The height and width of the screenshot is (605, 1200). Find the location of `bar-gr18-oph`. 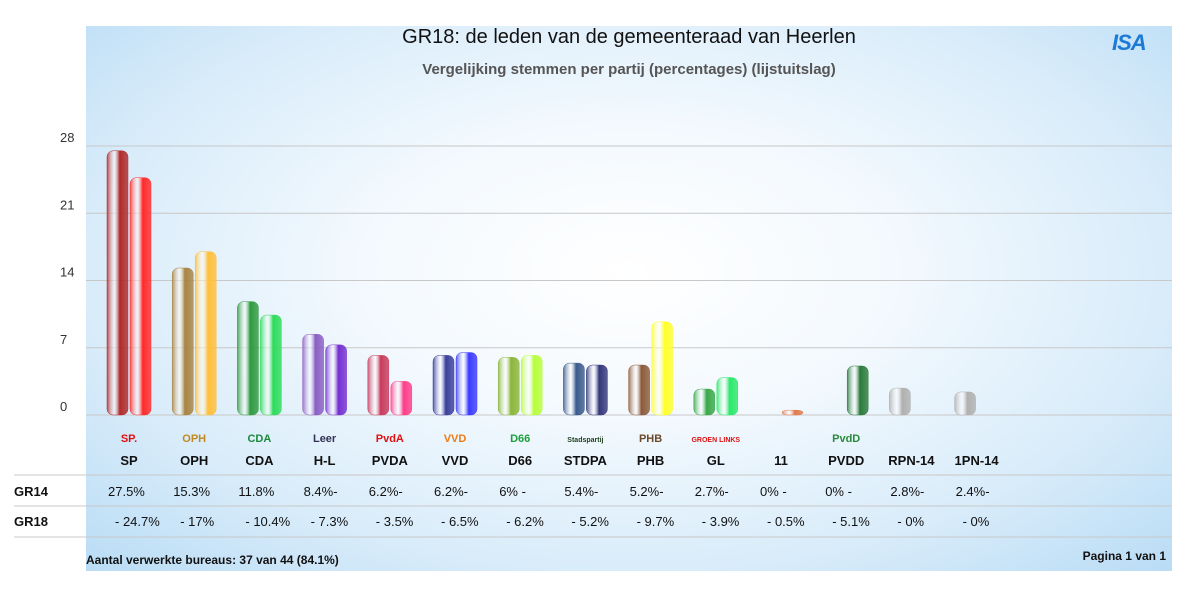

bar-gr18-oph is located at coordinates (205, 333).